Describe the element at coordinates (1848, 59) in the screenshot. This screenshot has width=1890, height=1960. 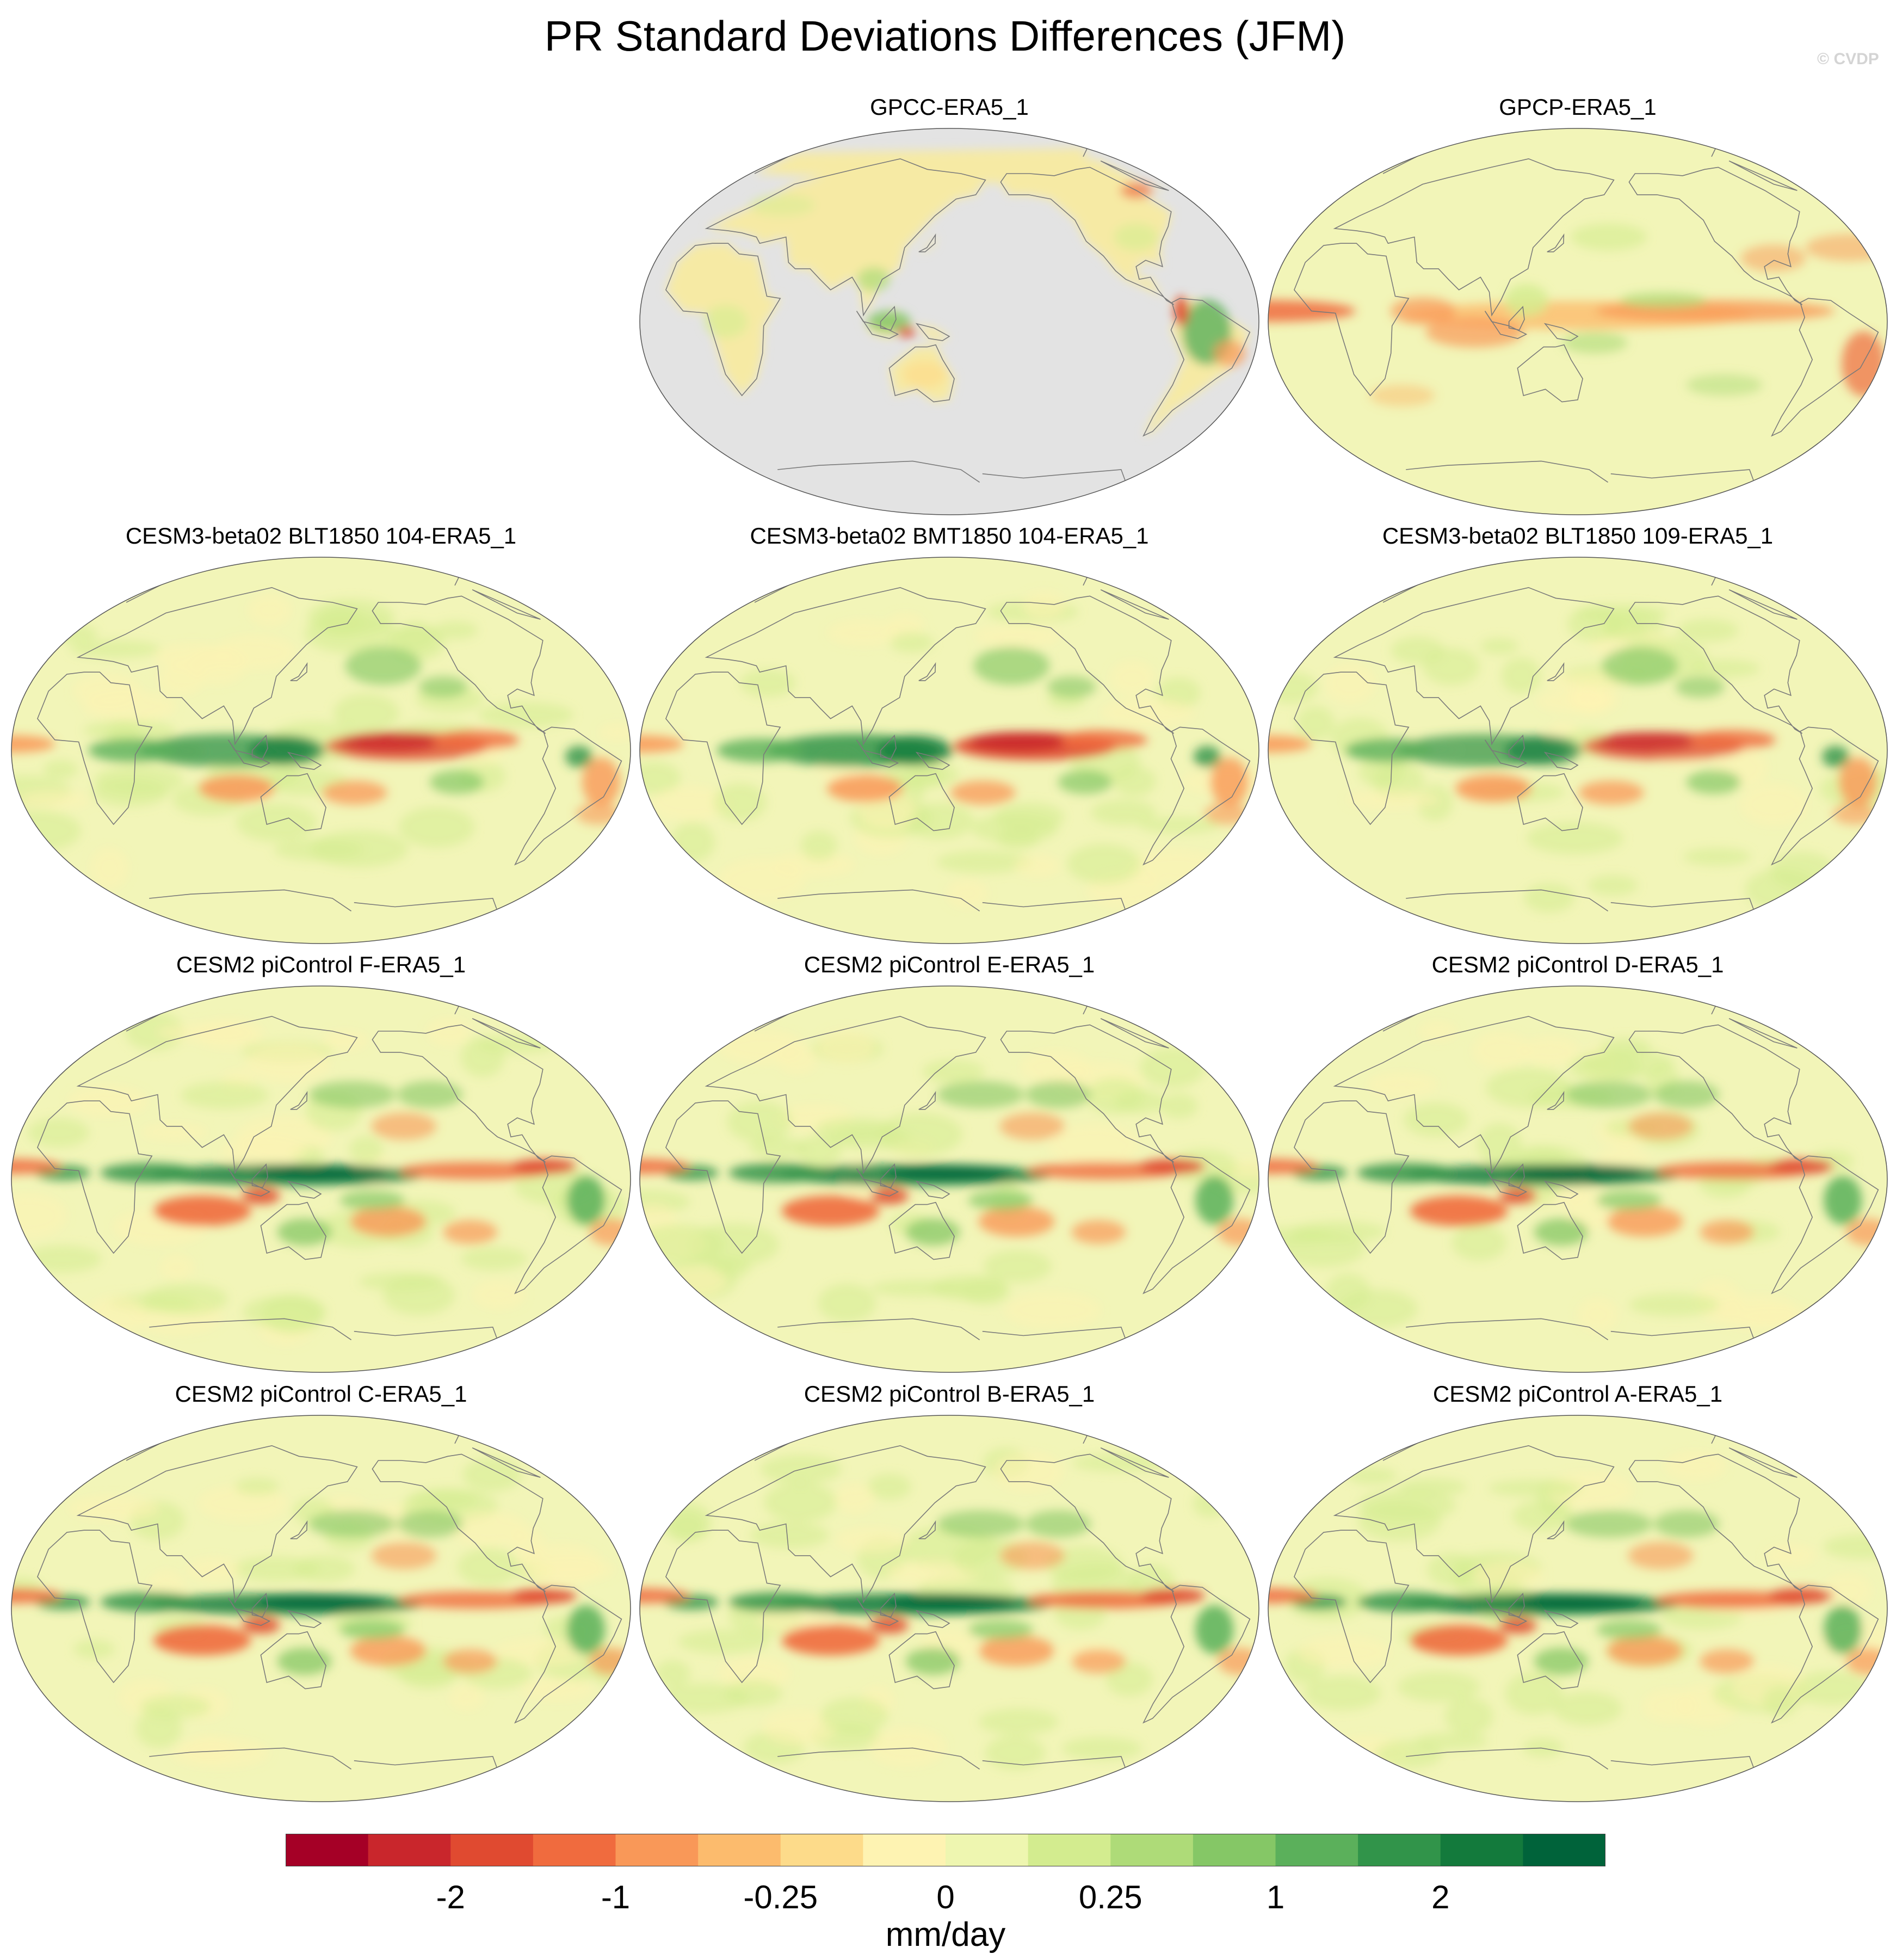
I see `cvdp-watermark: © CVDP` at that location.